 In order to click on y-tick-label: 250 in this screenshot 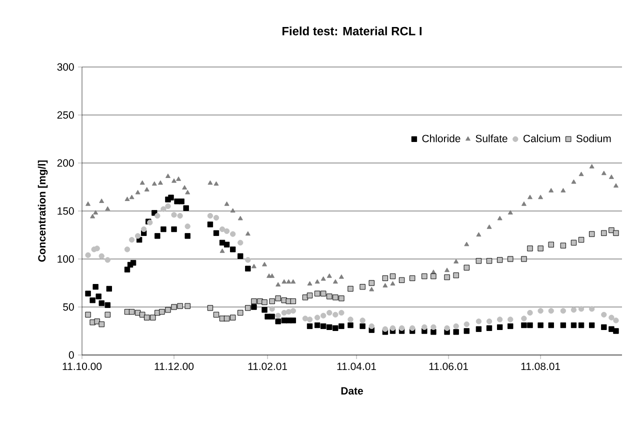, I will do `click(65, 115)`.